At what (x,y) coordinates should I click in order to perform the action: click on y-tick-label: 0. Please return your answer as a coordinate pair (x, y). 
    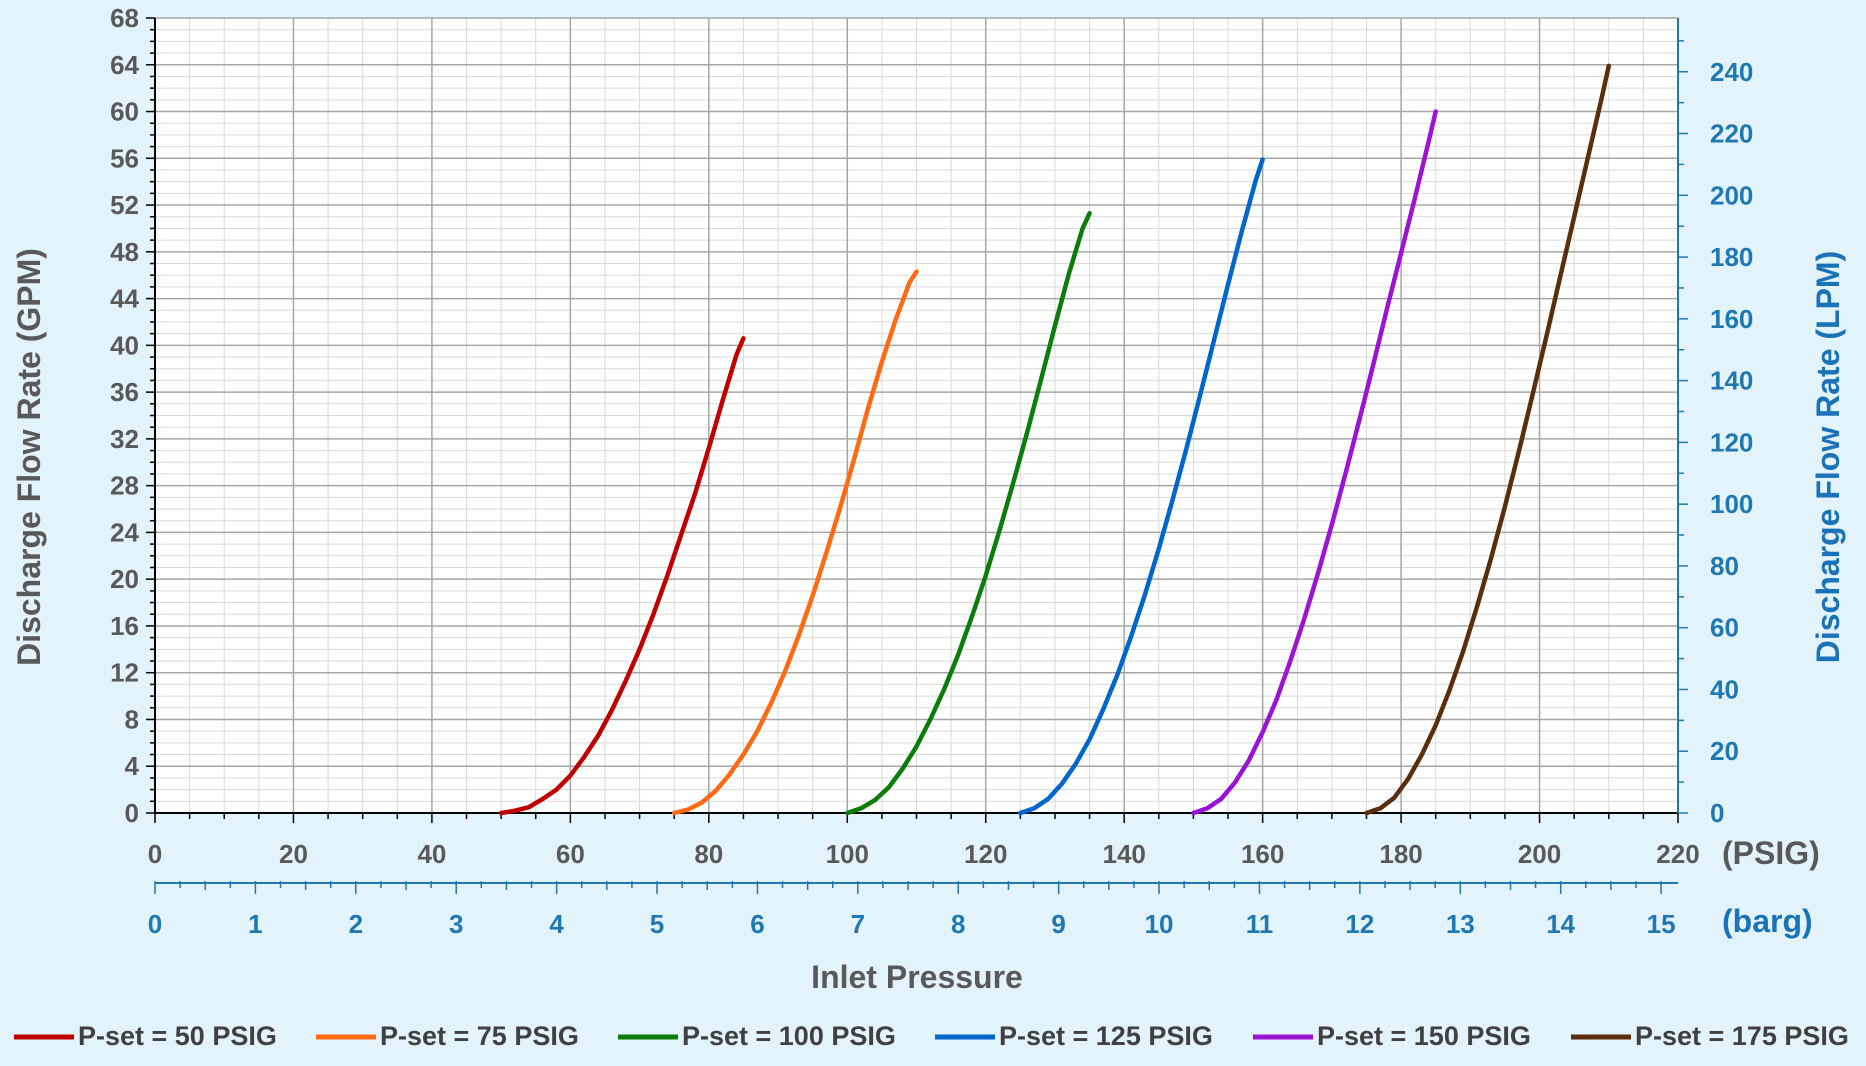
    Looking at the image, I should click on (132, 813).